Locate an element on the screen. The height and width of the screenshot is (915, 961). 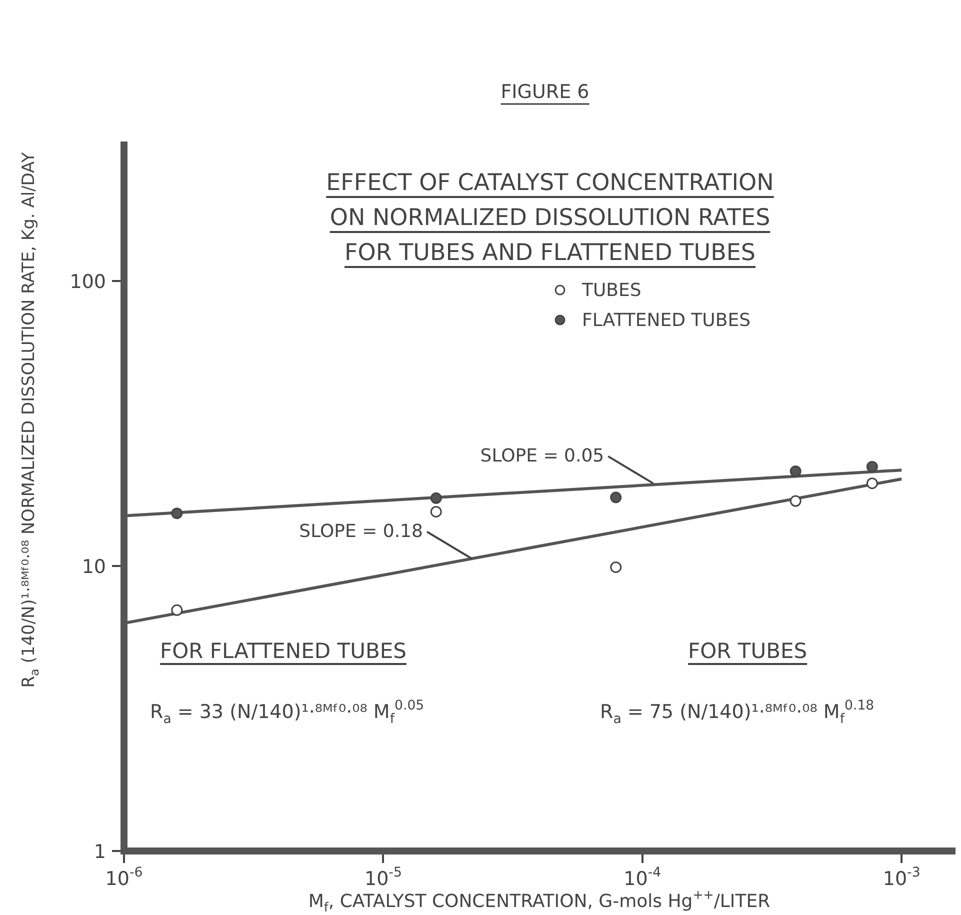
y-axis-title: Ra (140/N)¹·⁸ᴹᶠ⁰·⁰⁸ NORMALIZED DISSOLUTION RATE, Kg. Al/DAY is located at coordinates (30, 420).